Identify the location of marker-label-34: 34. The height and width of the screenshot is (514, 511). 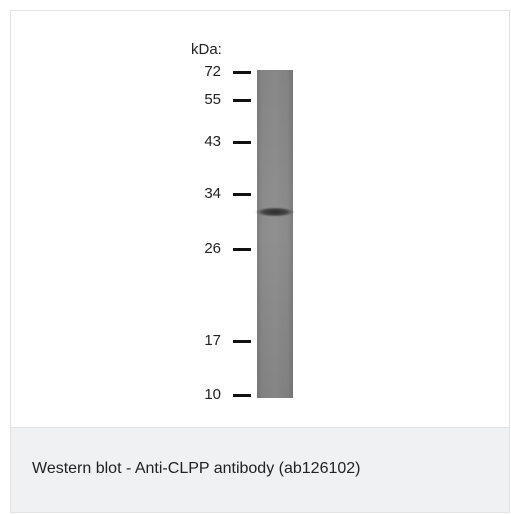
(212, 193).